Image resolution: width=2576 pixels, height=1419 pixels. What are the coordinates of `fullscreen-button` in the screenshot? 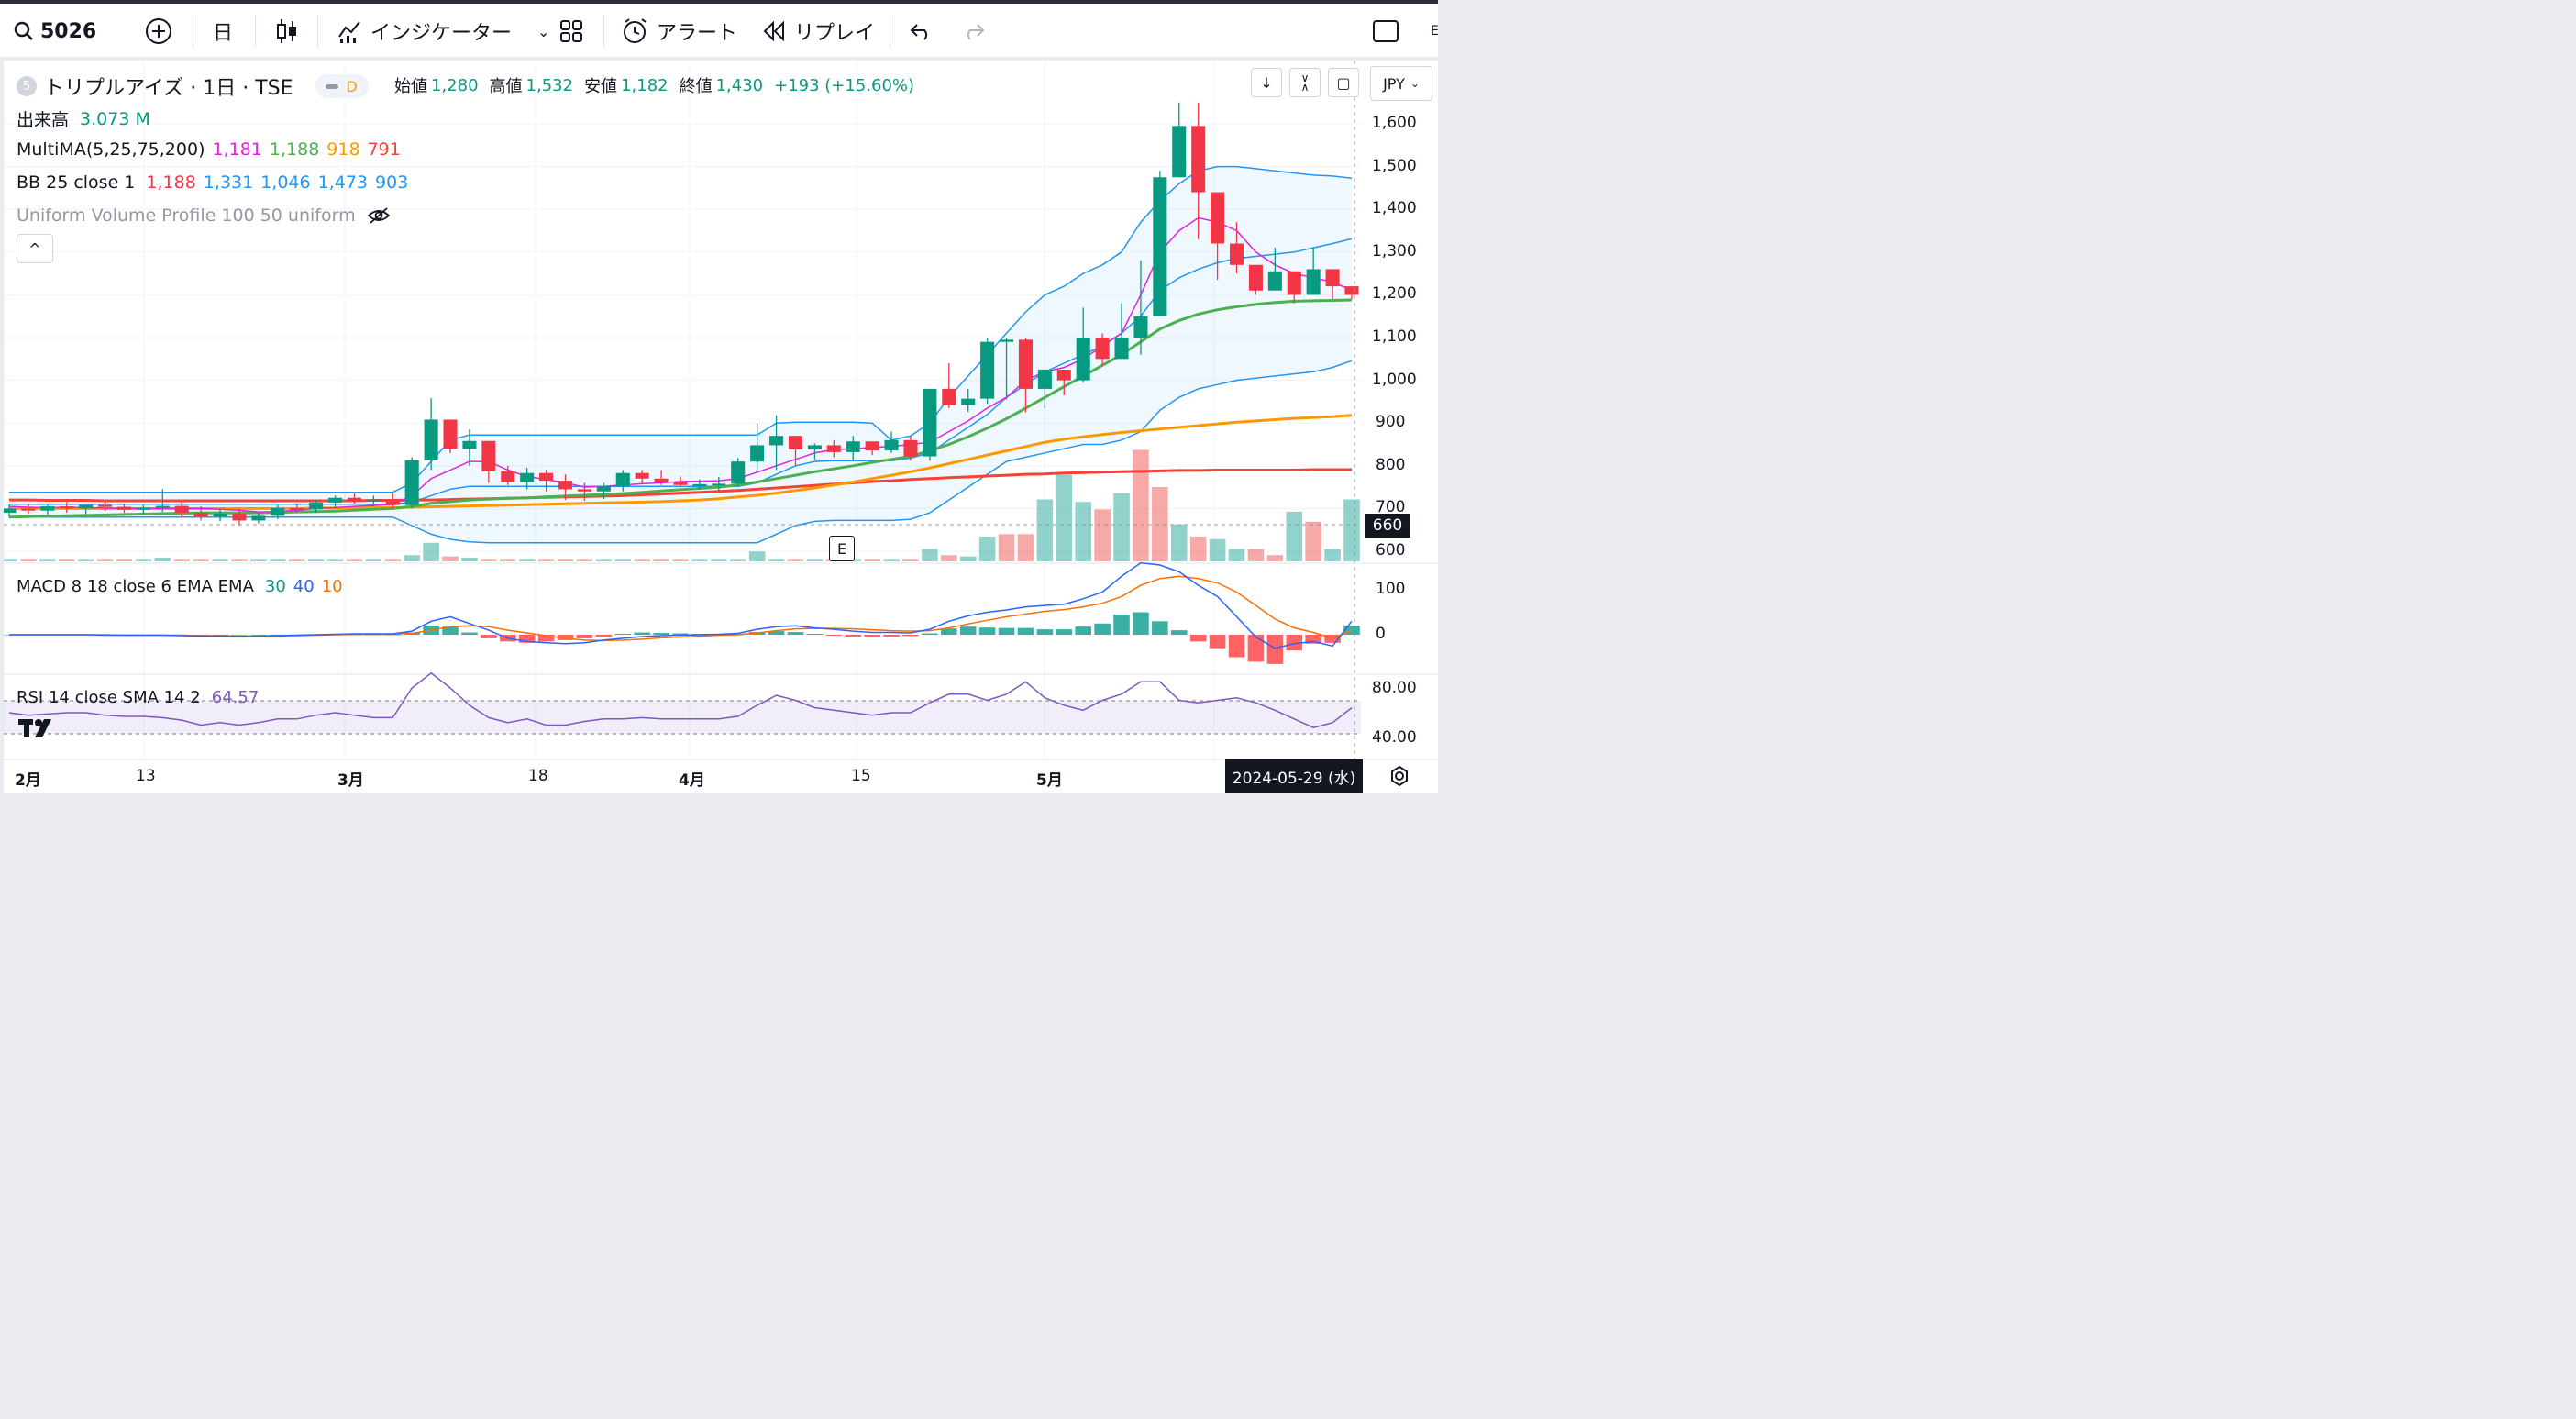 It's located at (1385, 31).